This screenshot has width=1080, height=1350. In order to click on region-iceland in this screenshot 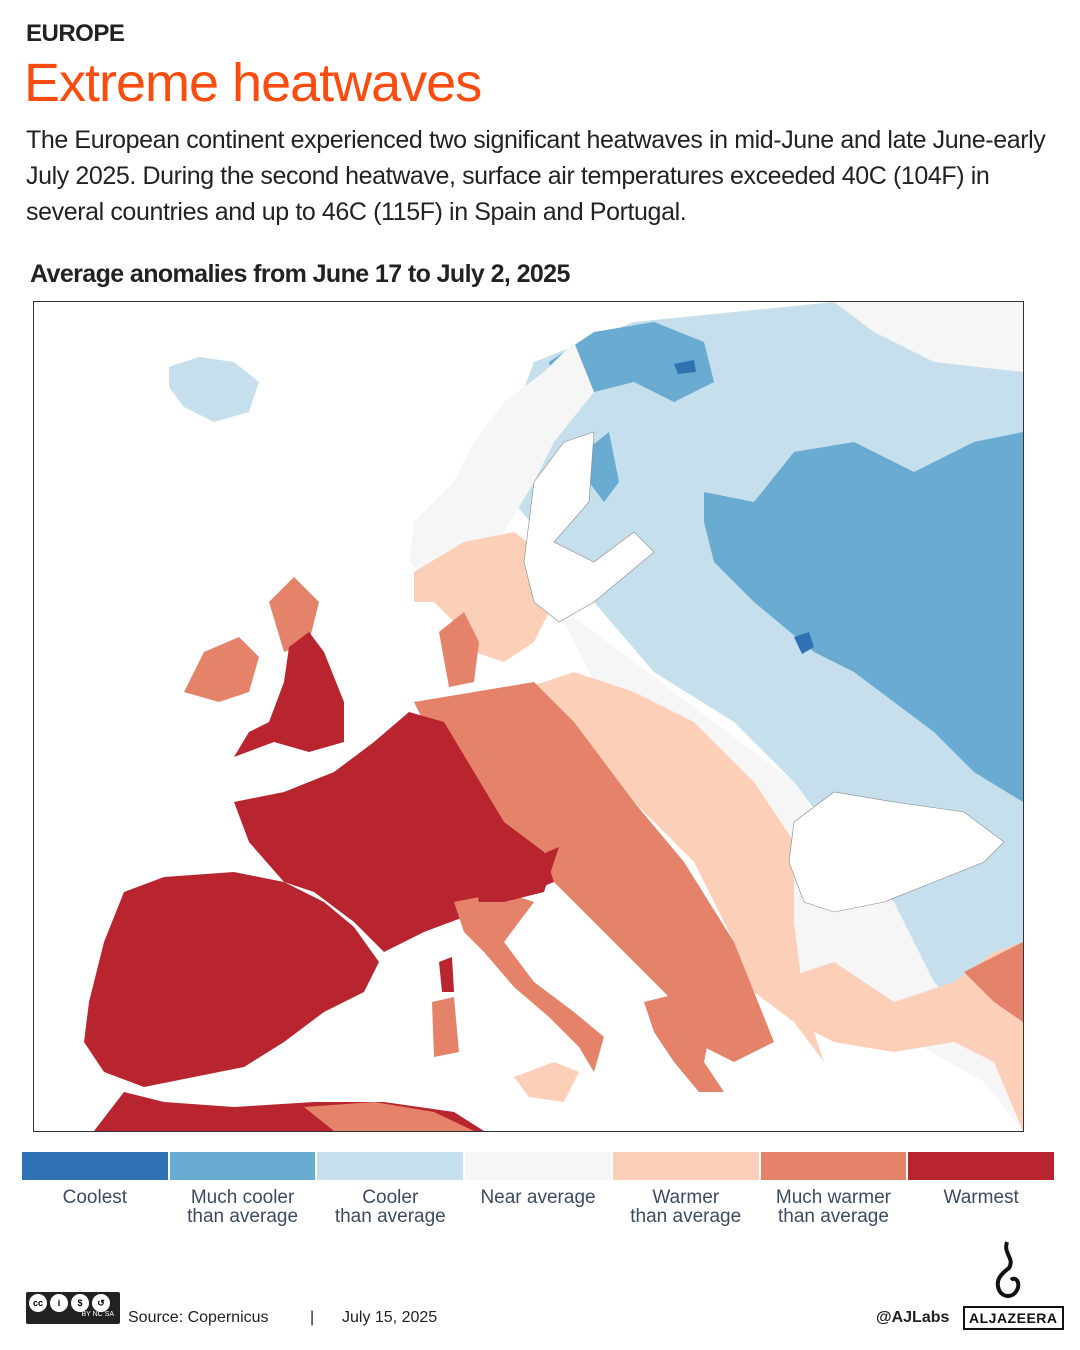, I will do `click(214, 389)`.